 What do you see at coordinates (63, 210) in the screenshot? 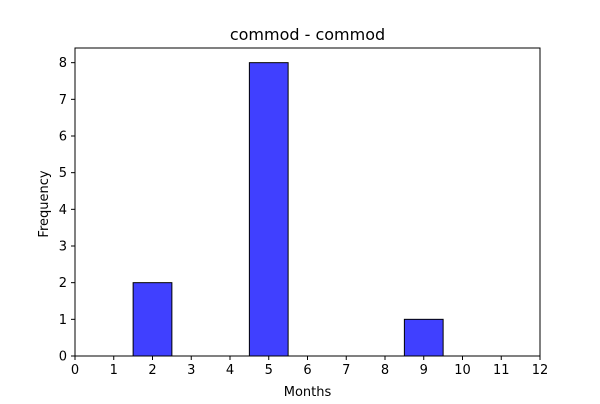
I see `y-tick-label: 4` at bounding box center [63, 210].